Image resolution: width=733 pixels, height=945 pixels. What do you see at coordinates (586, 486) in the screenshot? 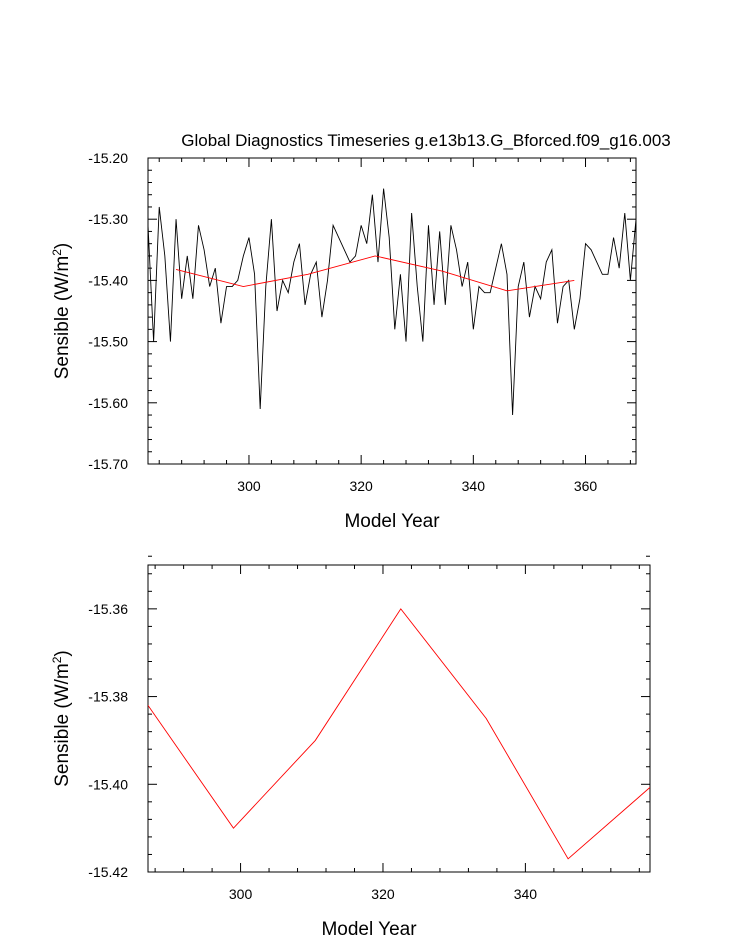
I see `x-tick-label: 360` at bounding box center [586, 486].